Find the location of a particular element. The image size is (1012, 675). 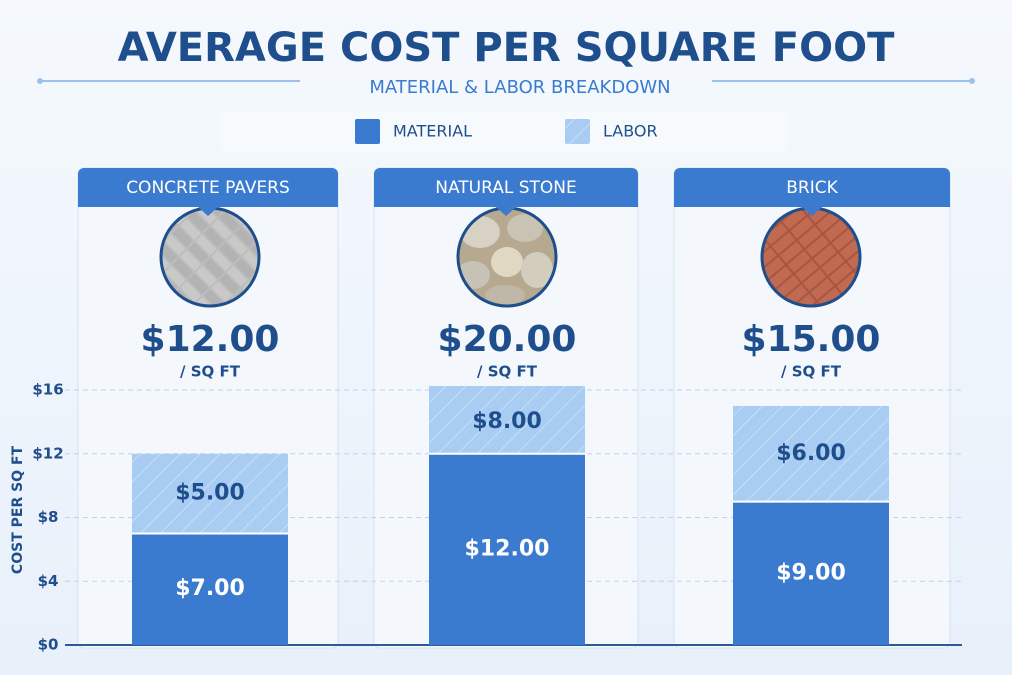

legend-swatch-hatch is located at coordinates (577, 131).